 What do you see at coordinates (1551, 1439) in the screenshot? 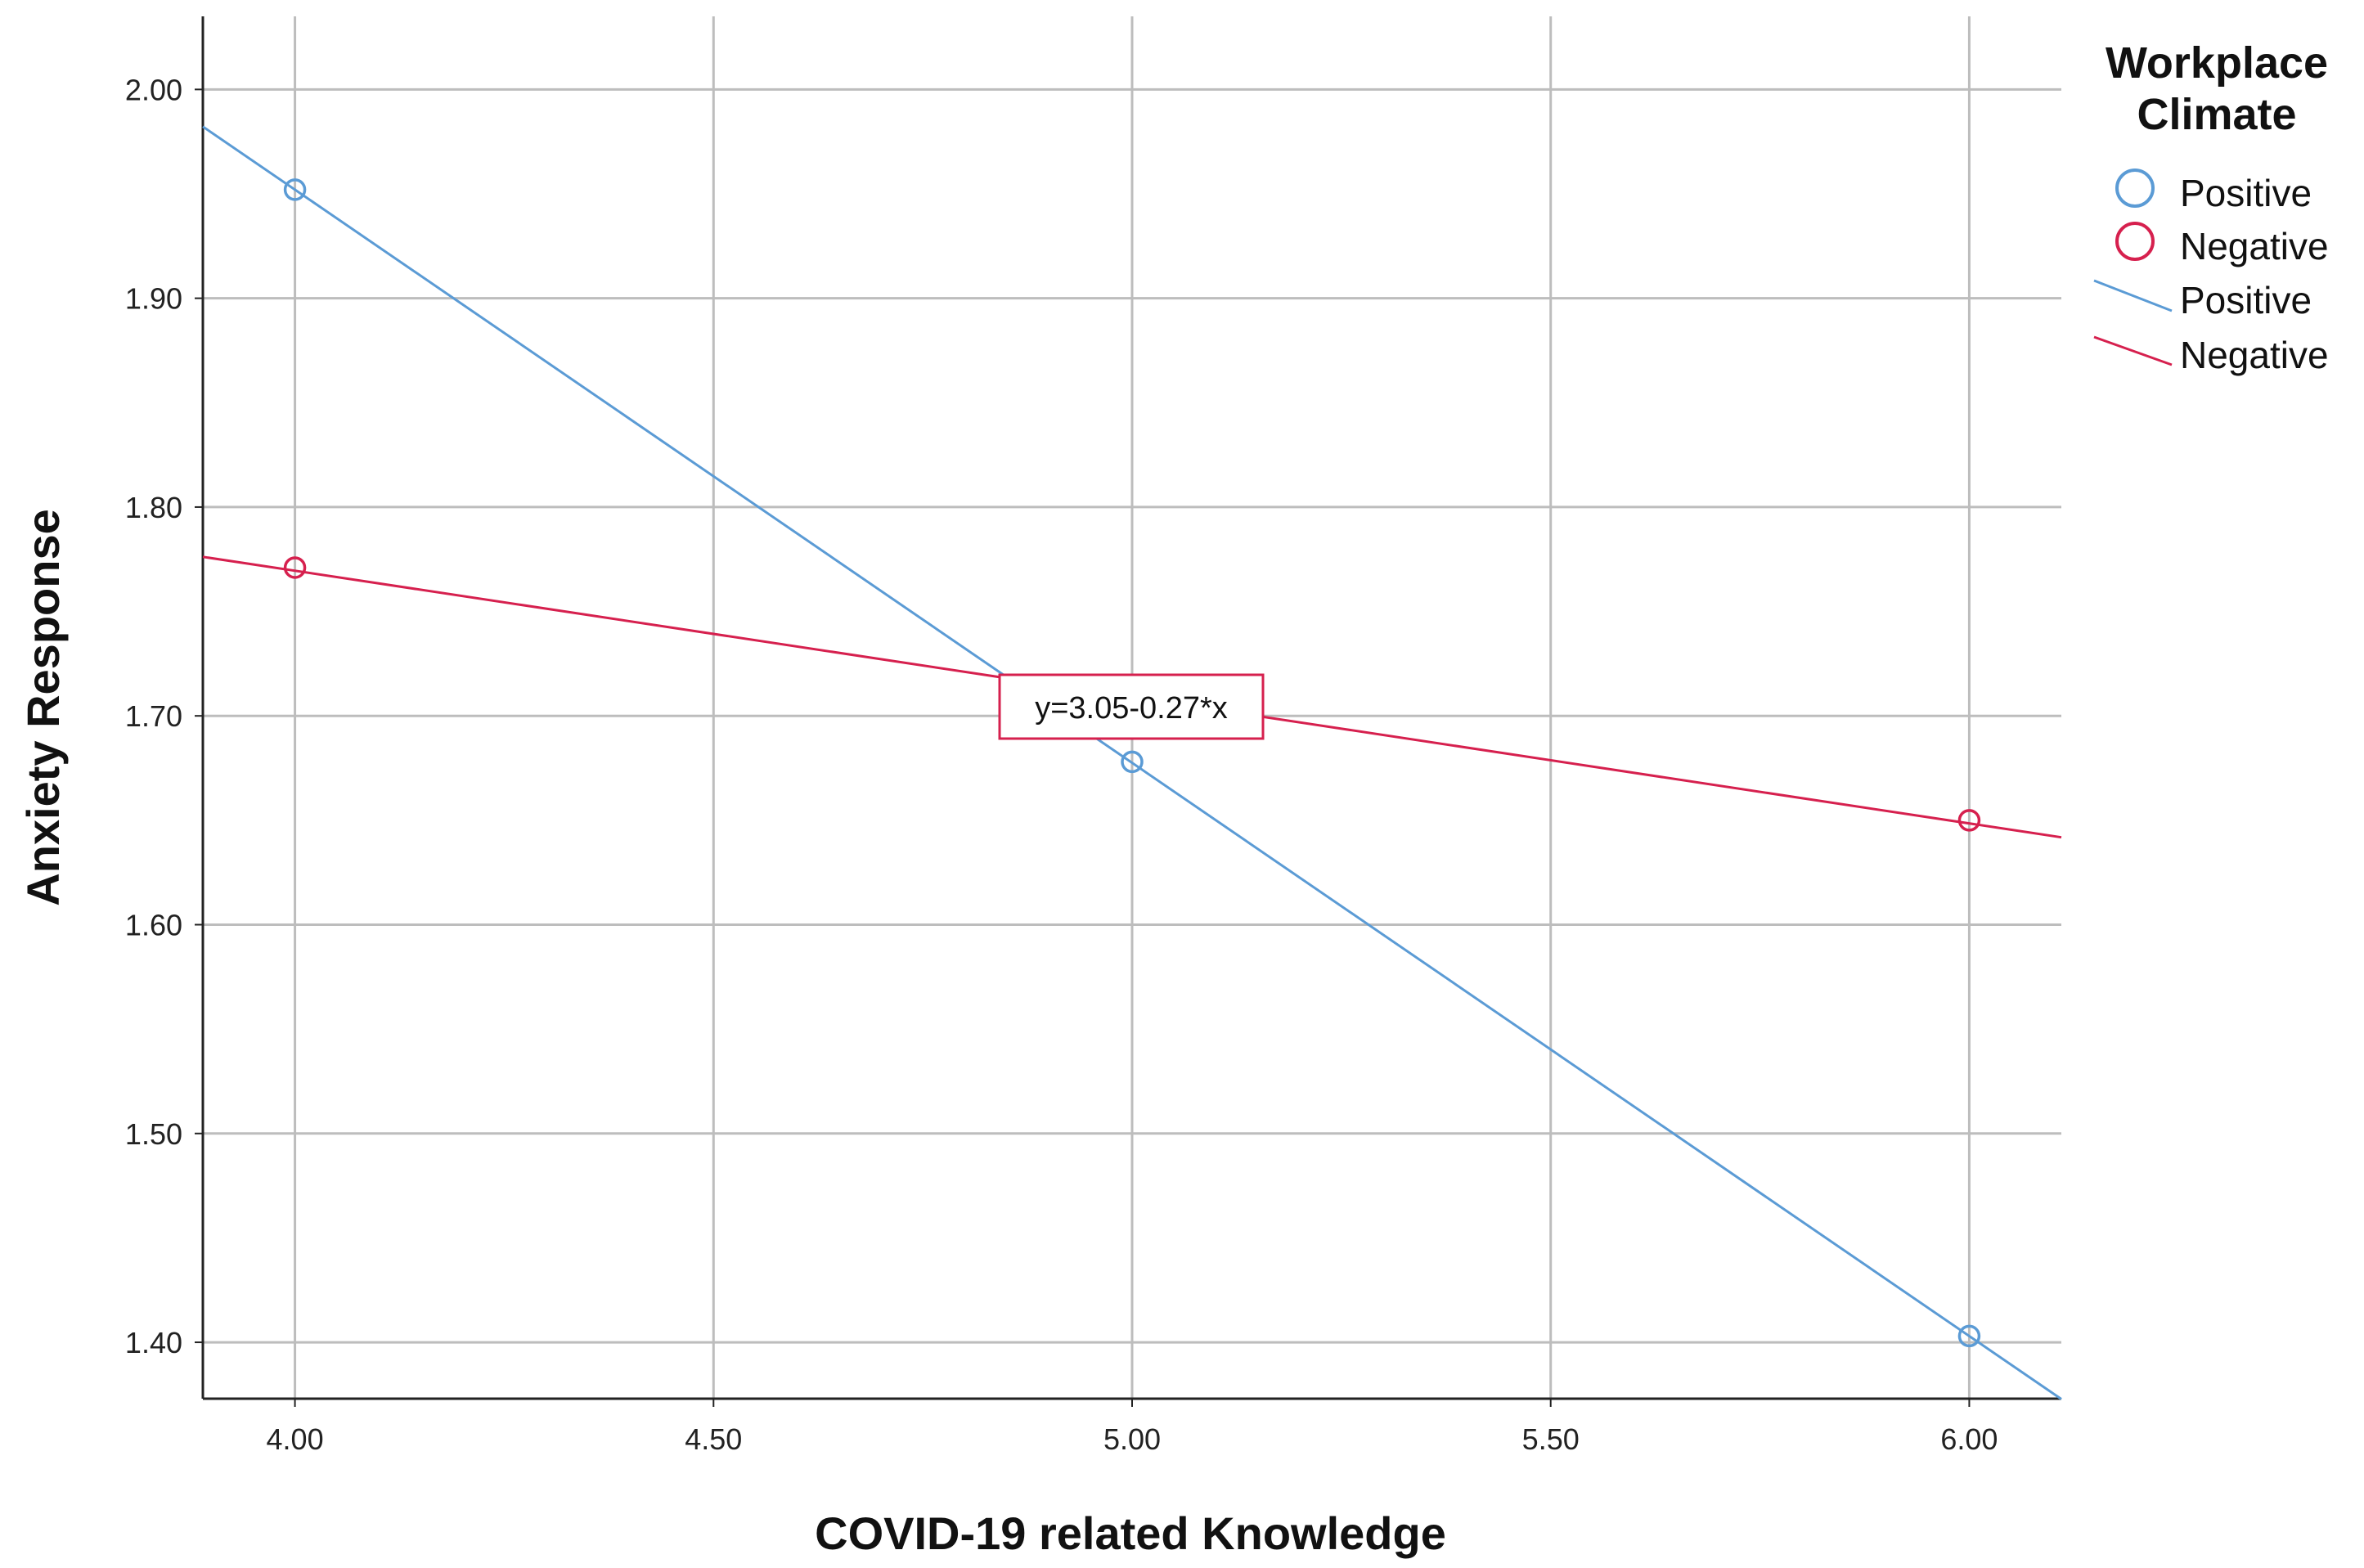
I see `x-tick-label: 5.50` at bounding box center [1551, 1439].